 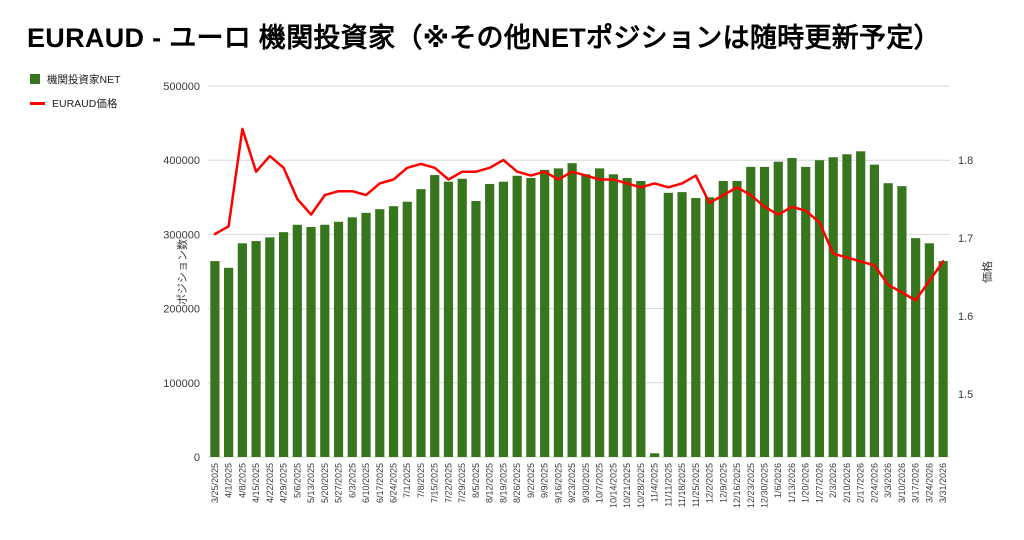 What do you see at coordinates (197, 458) in the screenshot?
I see `left-axis-tick-label: 0` at bounding box center [197, 458].